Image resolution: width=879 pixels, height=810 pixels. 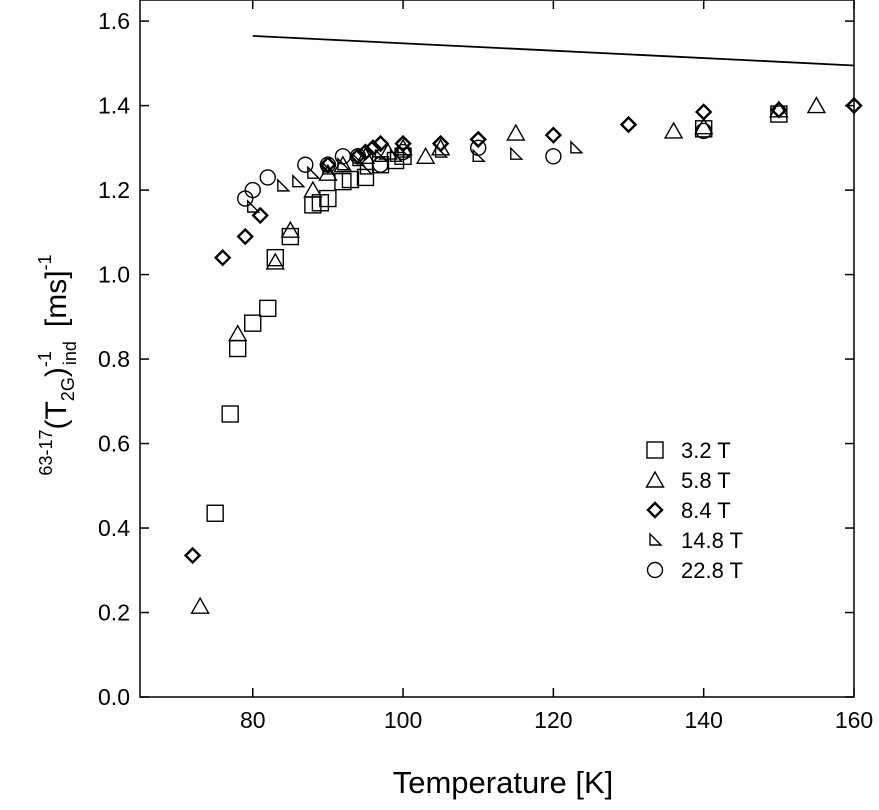 What do you see at coordinates (114, 697) in the screenshot?
I see `y-tick-label: 0.0` at bounding box center [114, 697].